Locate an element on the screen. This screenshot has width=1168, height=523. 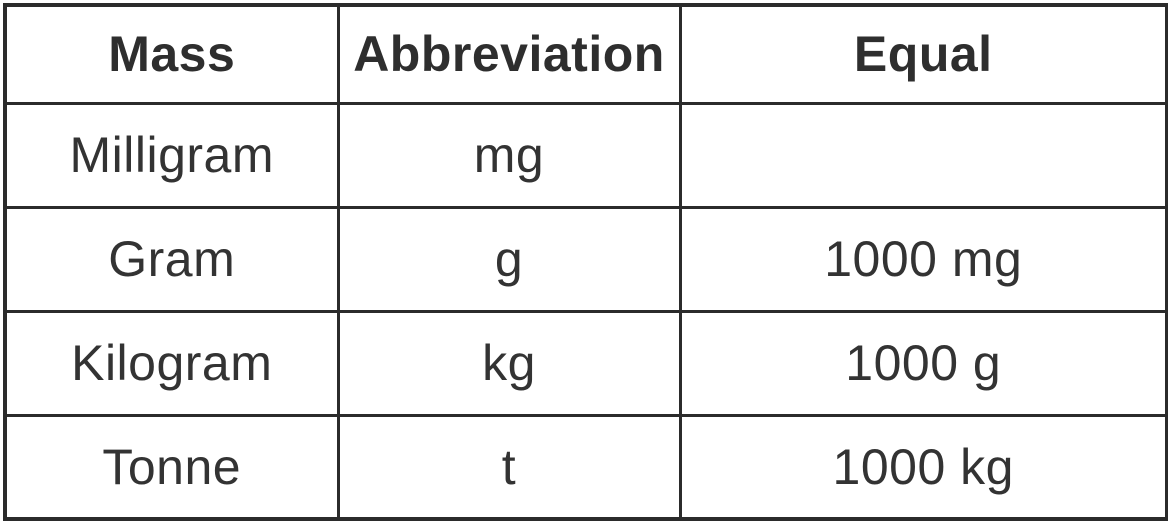
table-cell-mass: Milligram is located at coordinates (171, 155).